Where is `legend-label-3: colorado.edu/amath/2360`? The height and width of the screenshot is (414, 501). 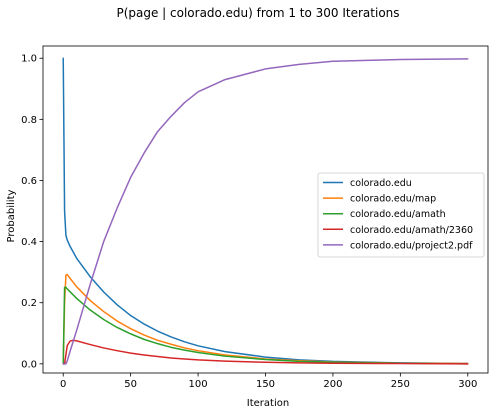
legend-label-3: colorado.edu/amath/2360 is located at coordinates (411, 230).